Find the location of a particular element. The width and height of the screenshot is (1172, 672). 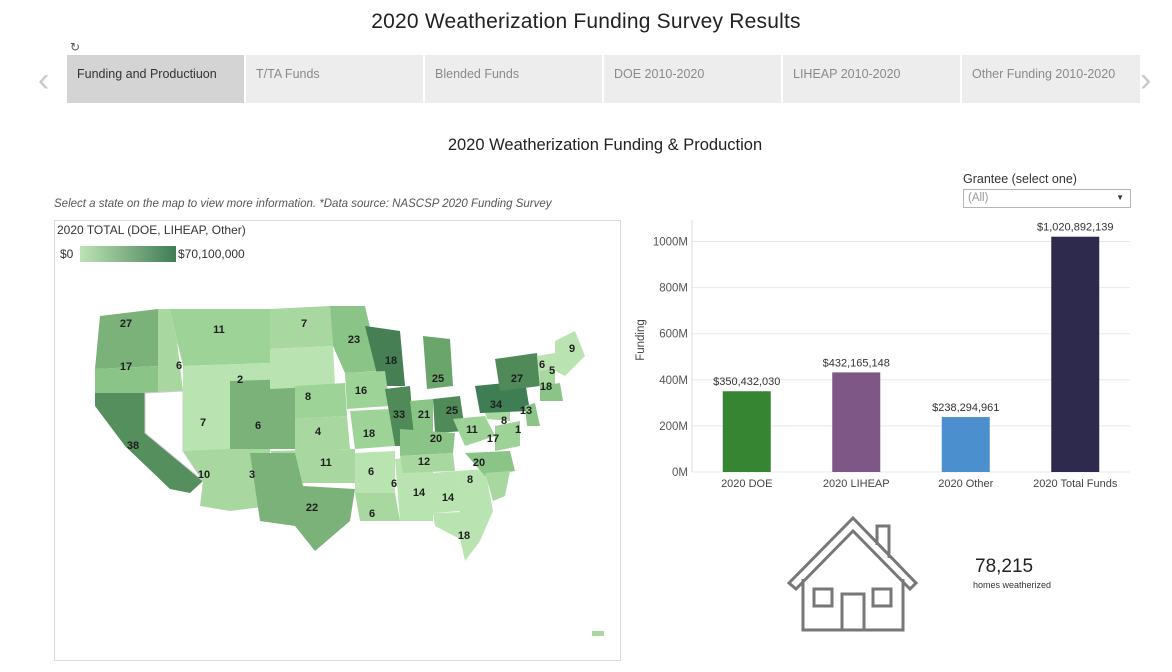

chart-x-tick-label: 2020 Other is located at coordinates (965, 484).